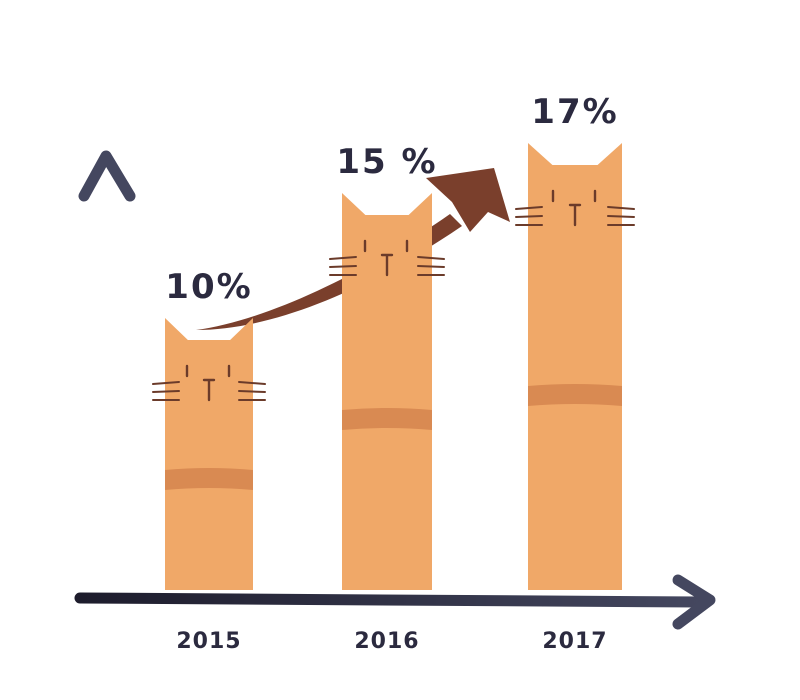  Describe the element at coordinates (107, 176) in the screenshot. I see `y-axis-arrowhead` at that location.